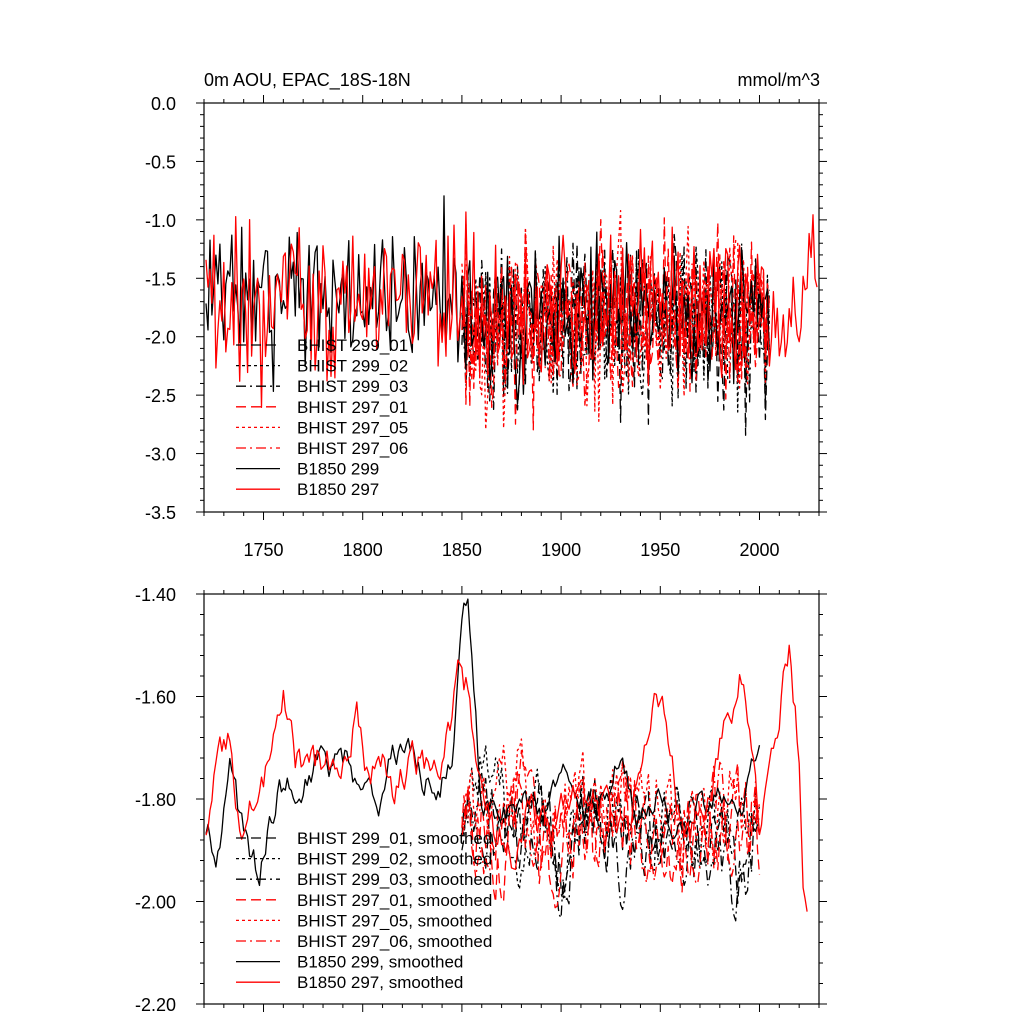 This screenshot has height=1024, width=1024. Describe the element at coordinates (380, 962) in the screenshot. I see `panel2-legend-label: B1850 299, smoothed` at that location.